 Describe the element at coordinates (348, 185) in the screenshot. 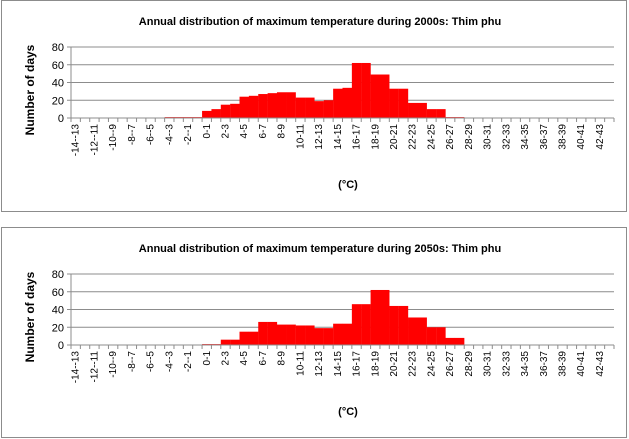

I see `x-axis-label: (°C)` at that location.